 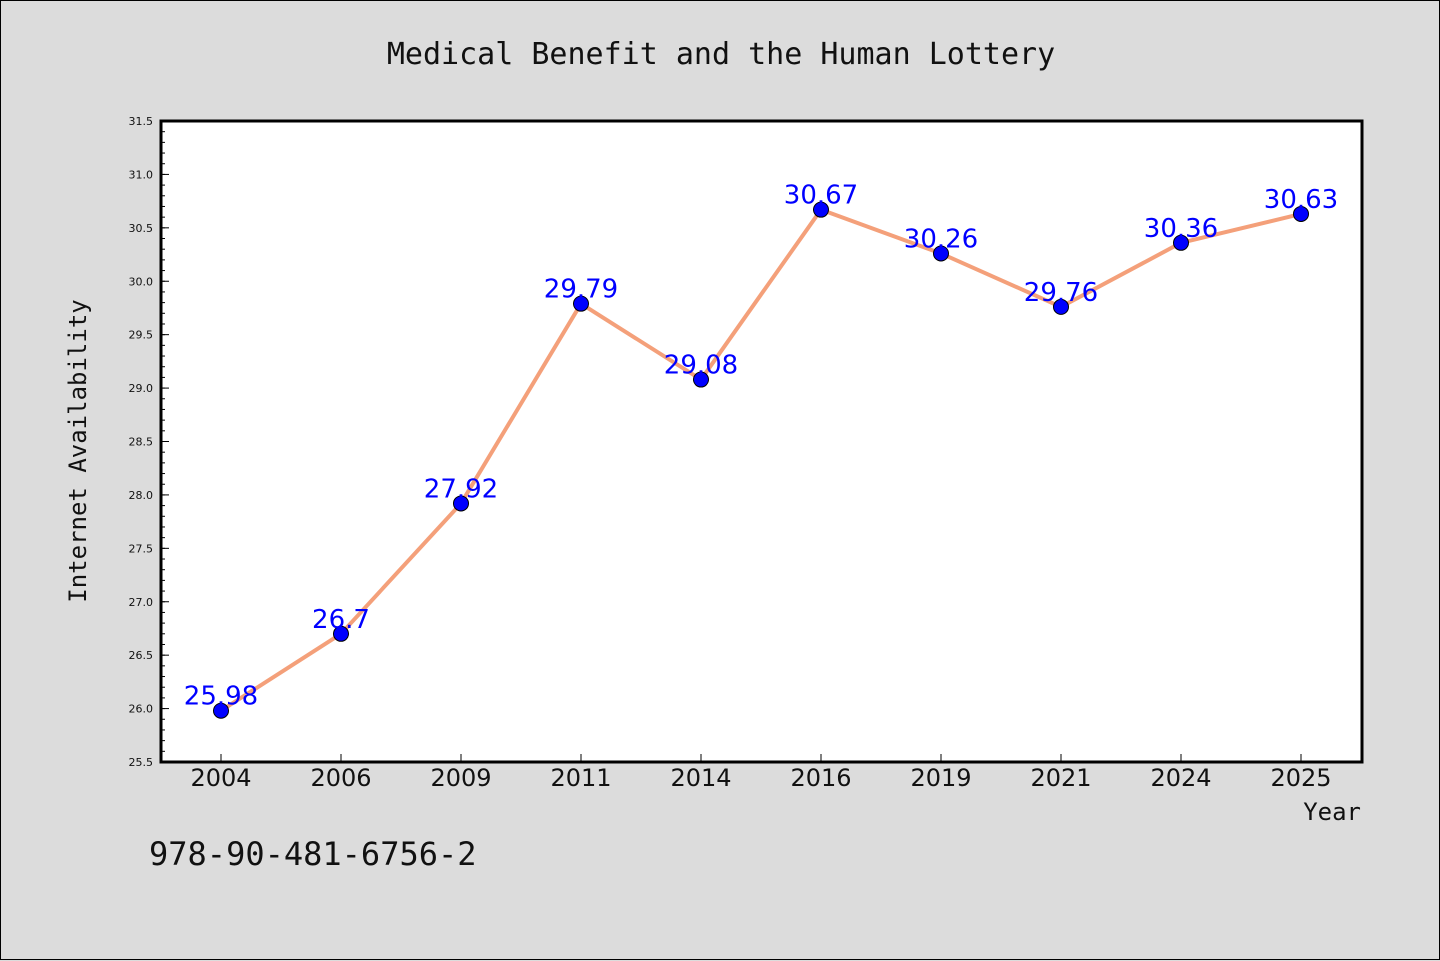 I want to click on y-tick-label: 27.5, so click(x=141, y=548).